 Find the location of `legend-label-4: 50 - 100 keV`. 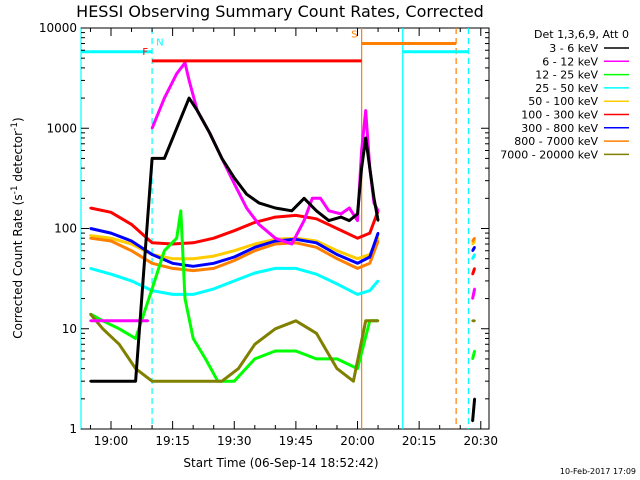

legend-label-4: 50 - 100 keV is located at coordinates (563, 101).